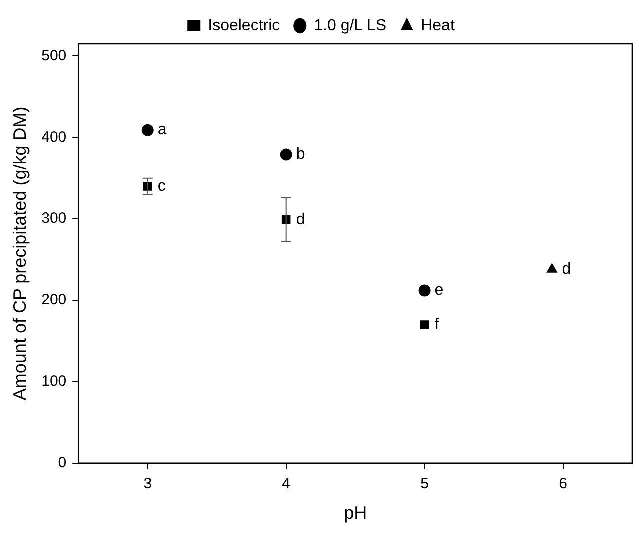 This screenshot has width=639, height=533. What do you see at coordinates (54, 137) in the screenshot?
I see `y-tick-label: 400` at bounding box center [54, 137].